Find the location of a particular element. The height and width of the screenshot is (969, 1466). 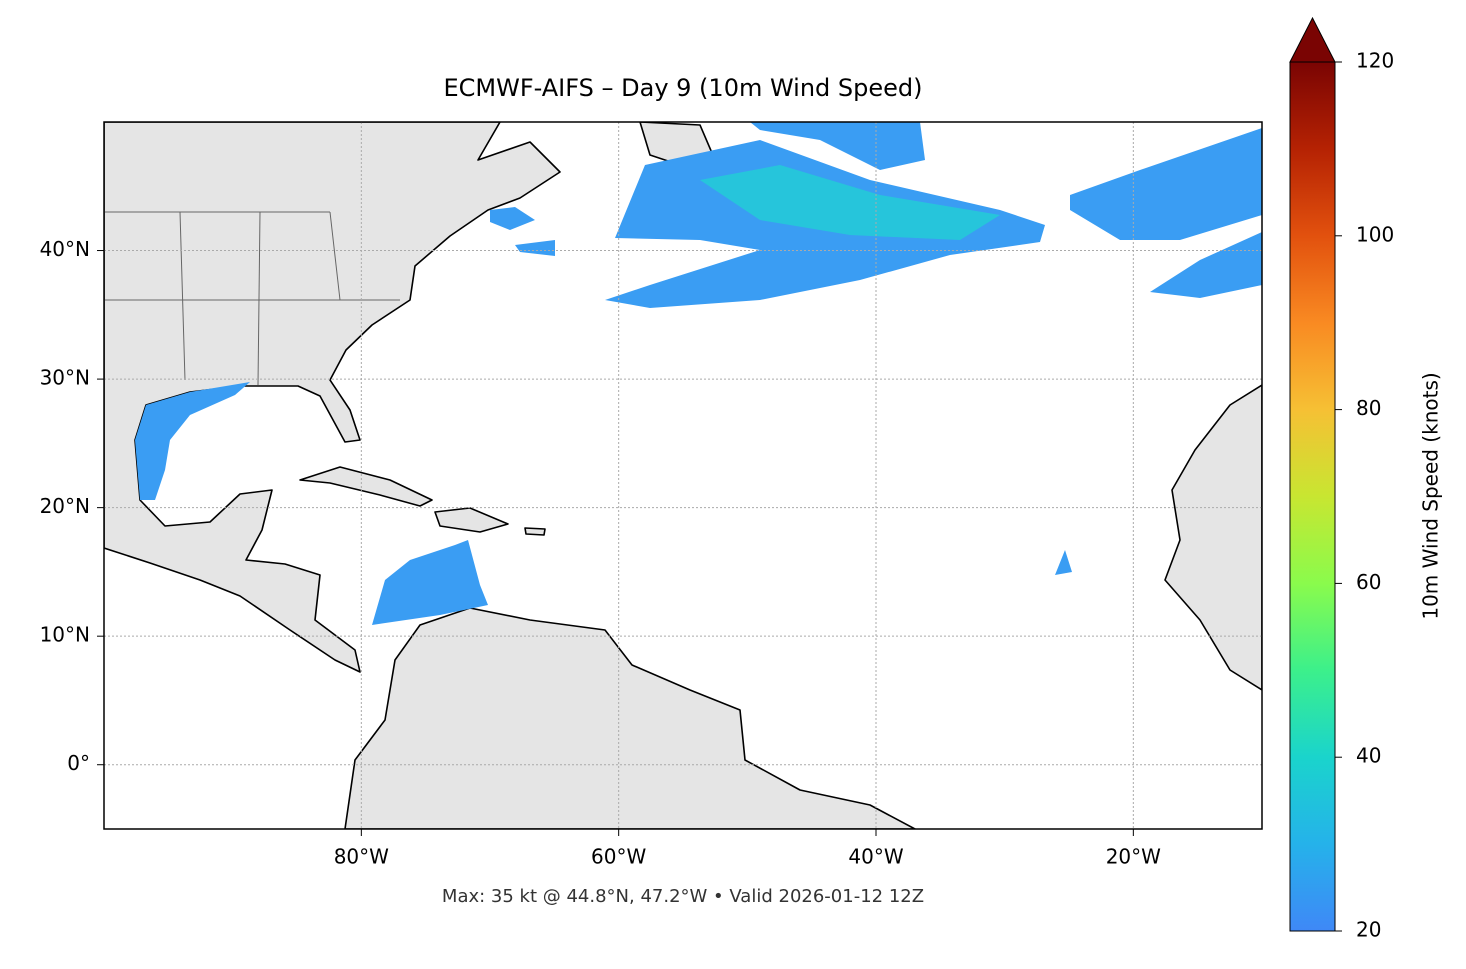

colorbar-label: 10m Wind Speed (knots) is located at coordinates (1431, 495).